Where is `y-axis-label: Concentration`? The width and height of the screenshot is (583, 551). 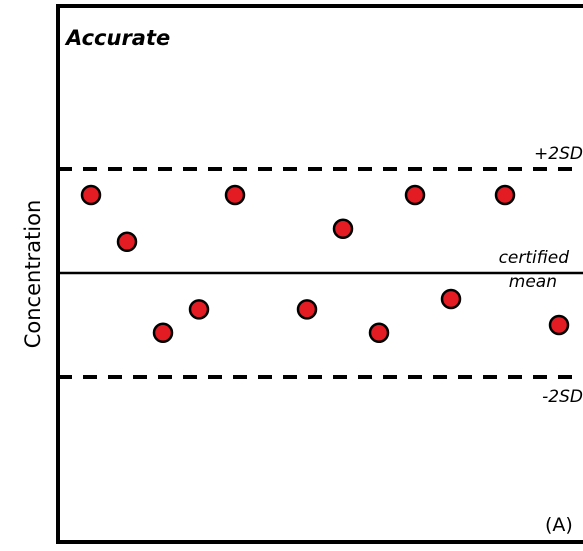 y-axis-label: Concentration is located at coordinates (33, 274).